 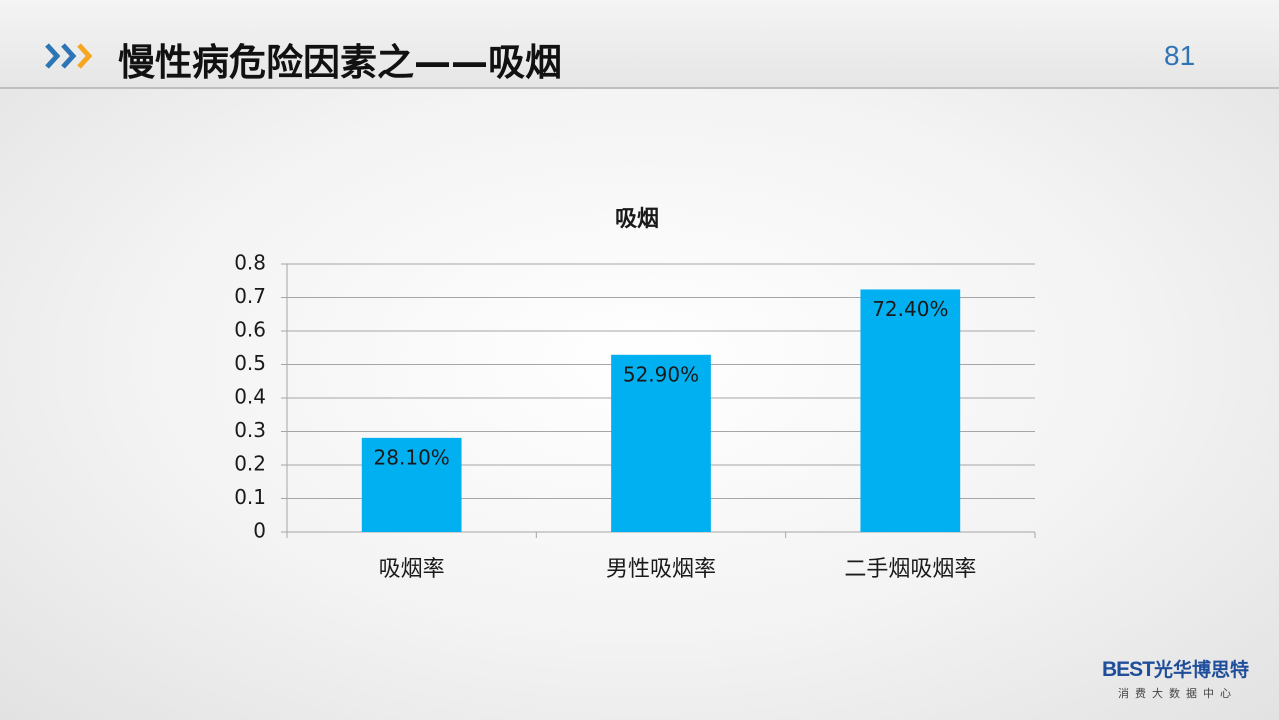 What do you see at coordinates (250, 397) in the screenshot?
I see `y-tick-label: 0.4` at bounding box center [250, 397].